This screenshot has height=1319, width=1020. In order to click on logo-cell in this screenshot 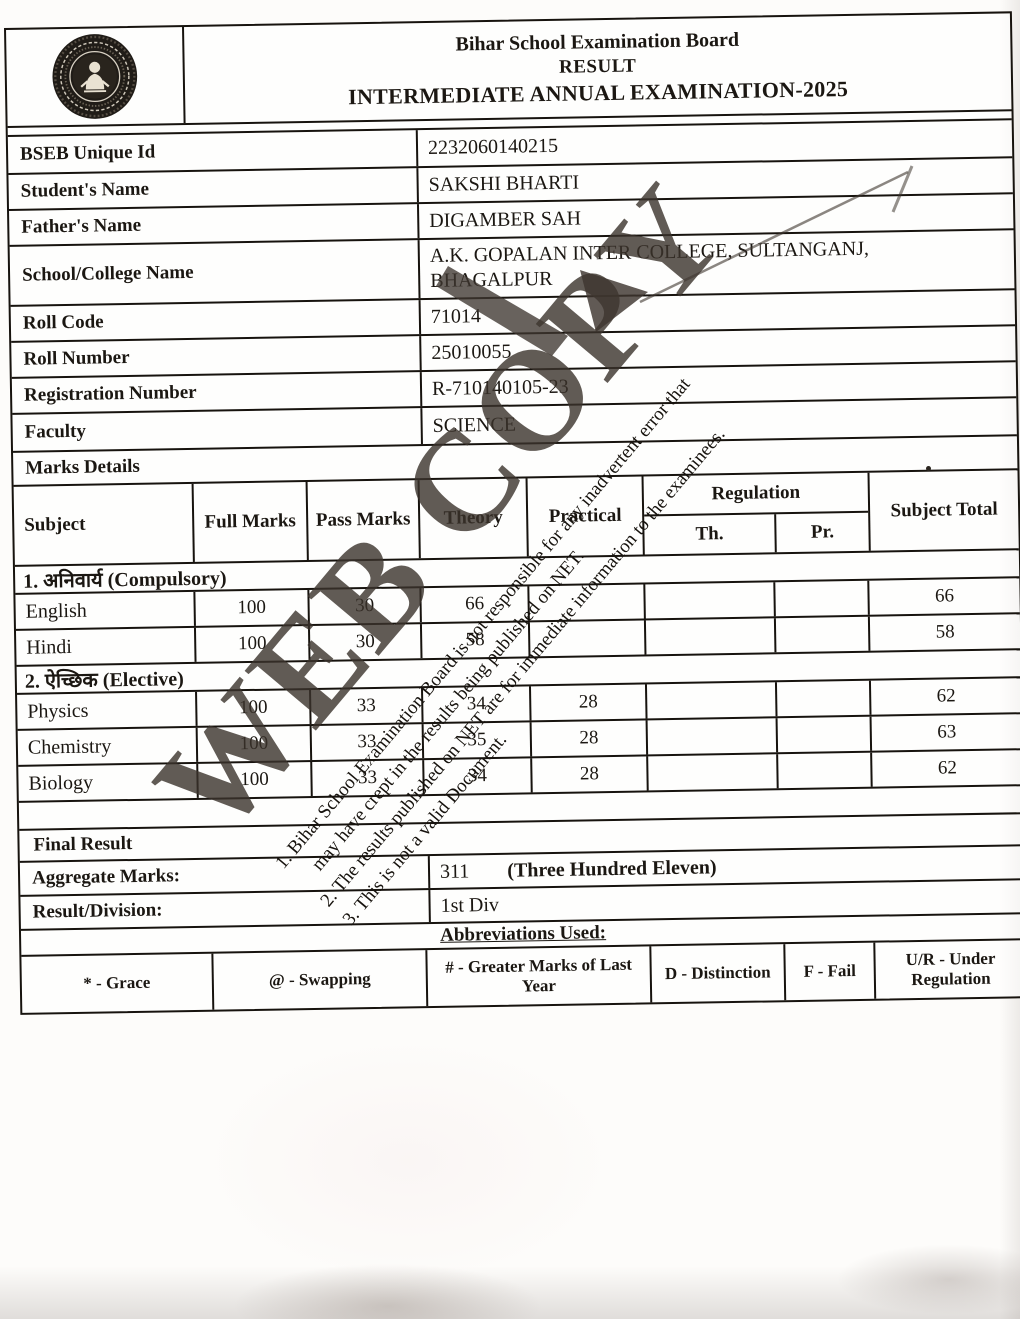, I will do `click(96, 76)`.